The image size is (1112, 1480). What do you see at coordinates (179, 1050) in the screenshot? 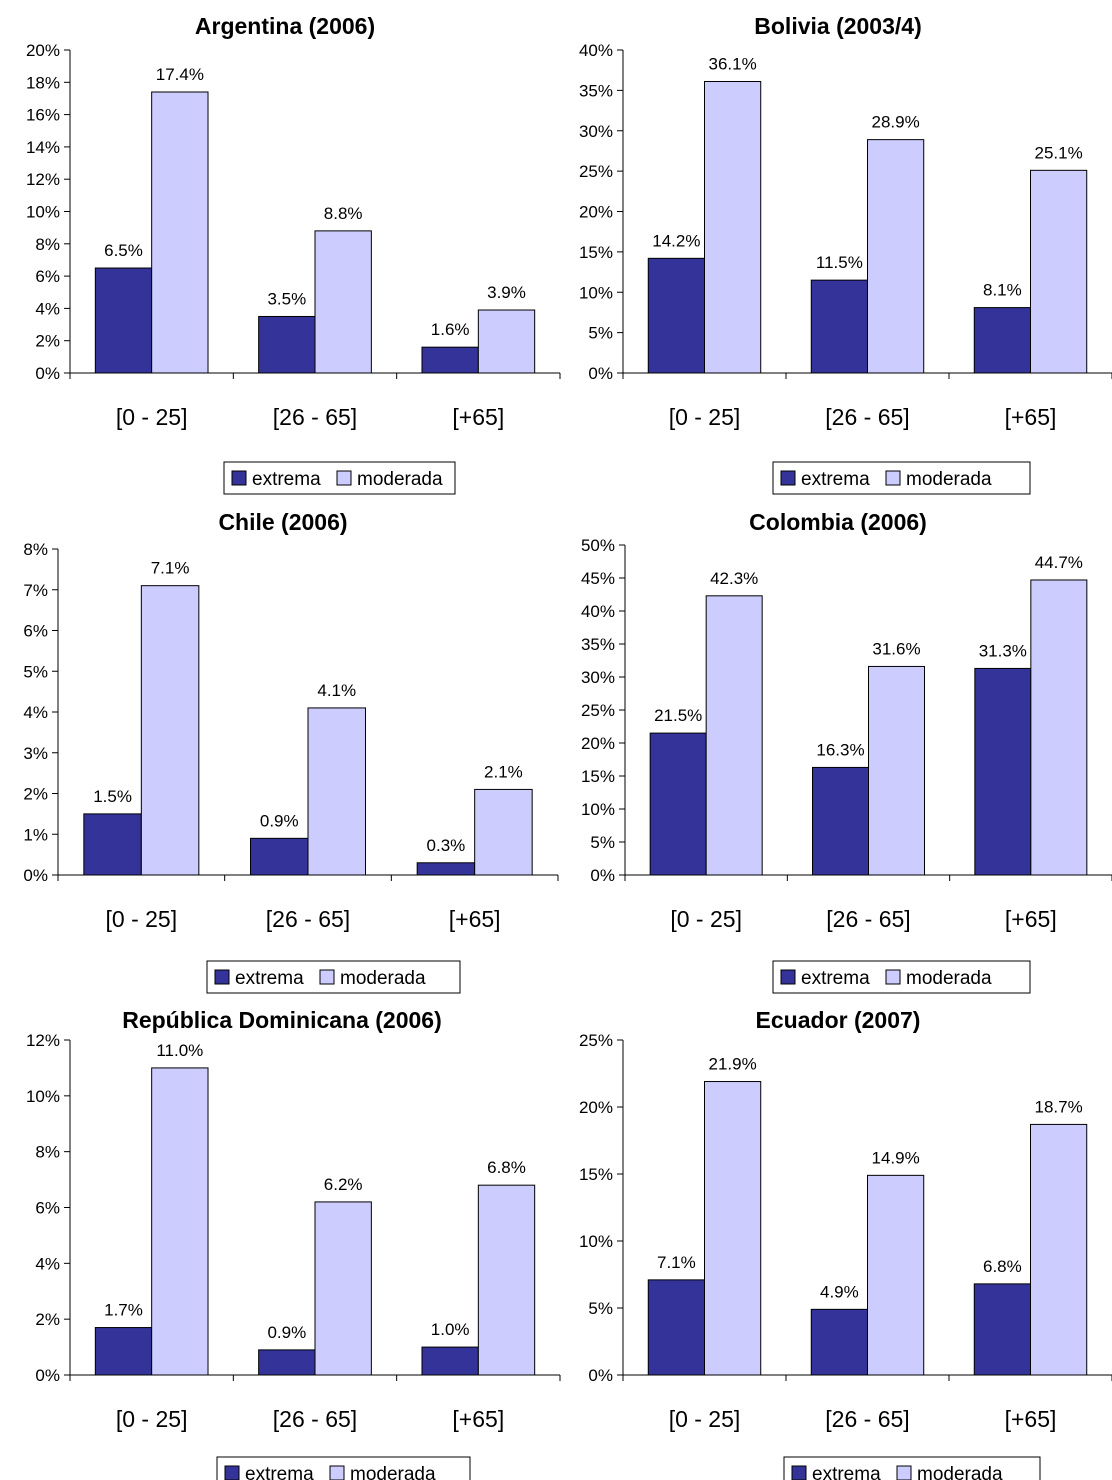
I see `data-label: 11.0%` at bounding box center [179, 1050].